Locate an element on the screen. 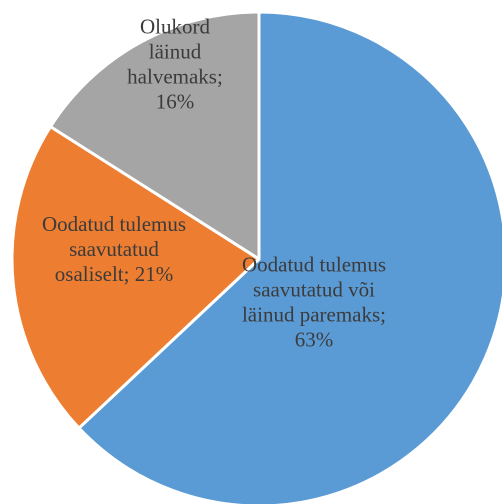  label-line: osaliselt; 21% is located at coordinates (114, 274).